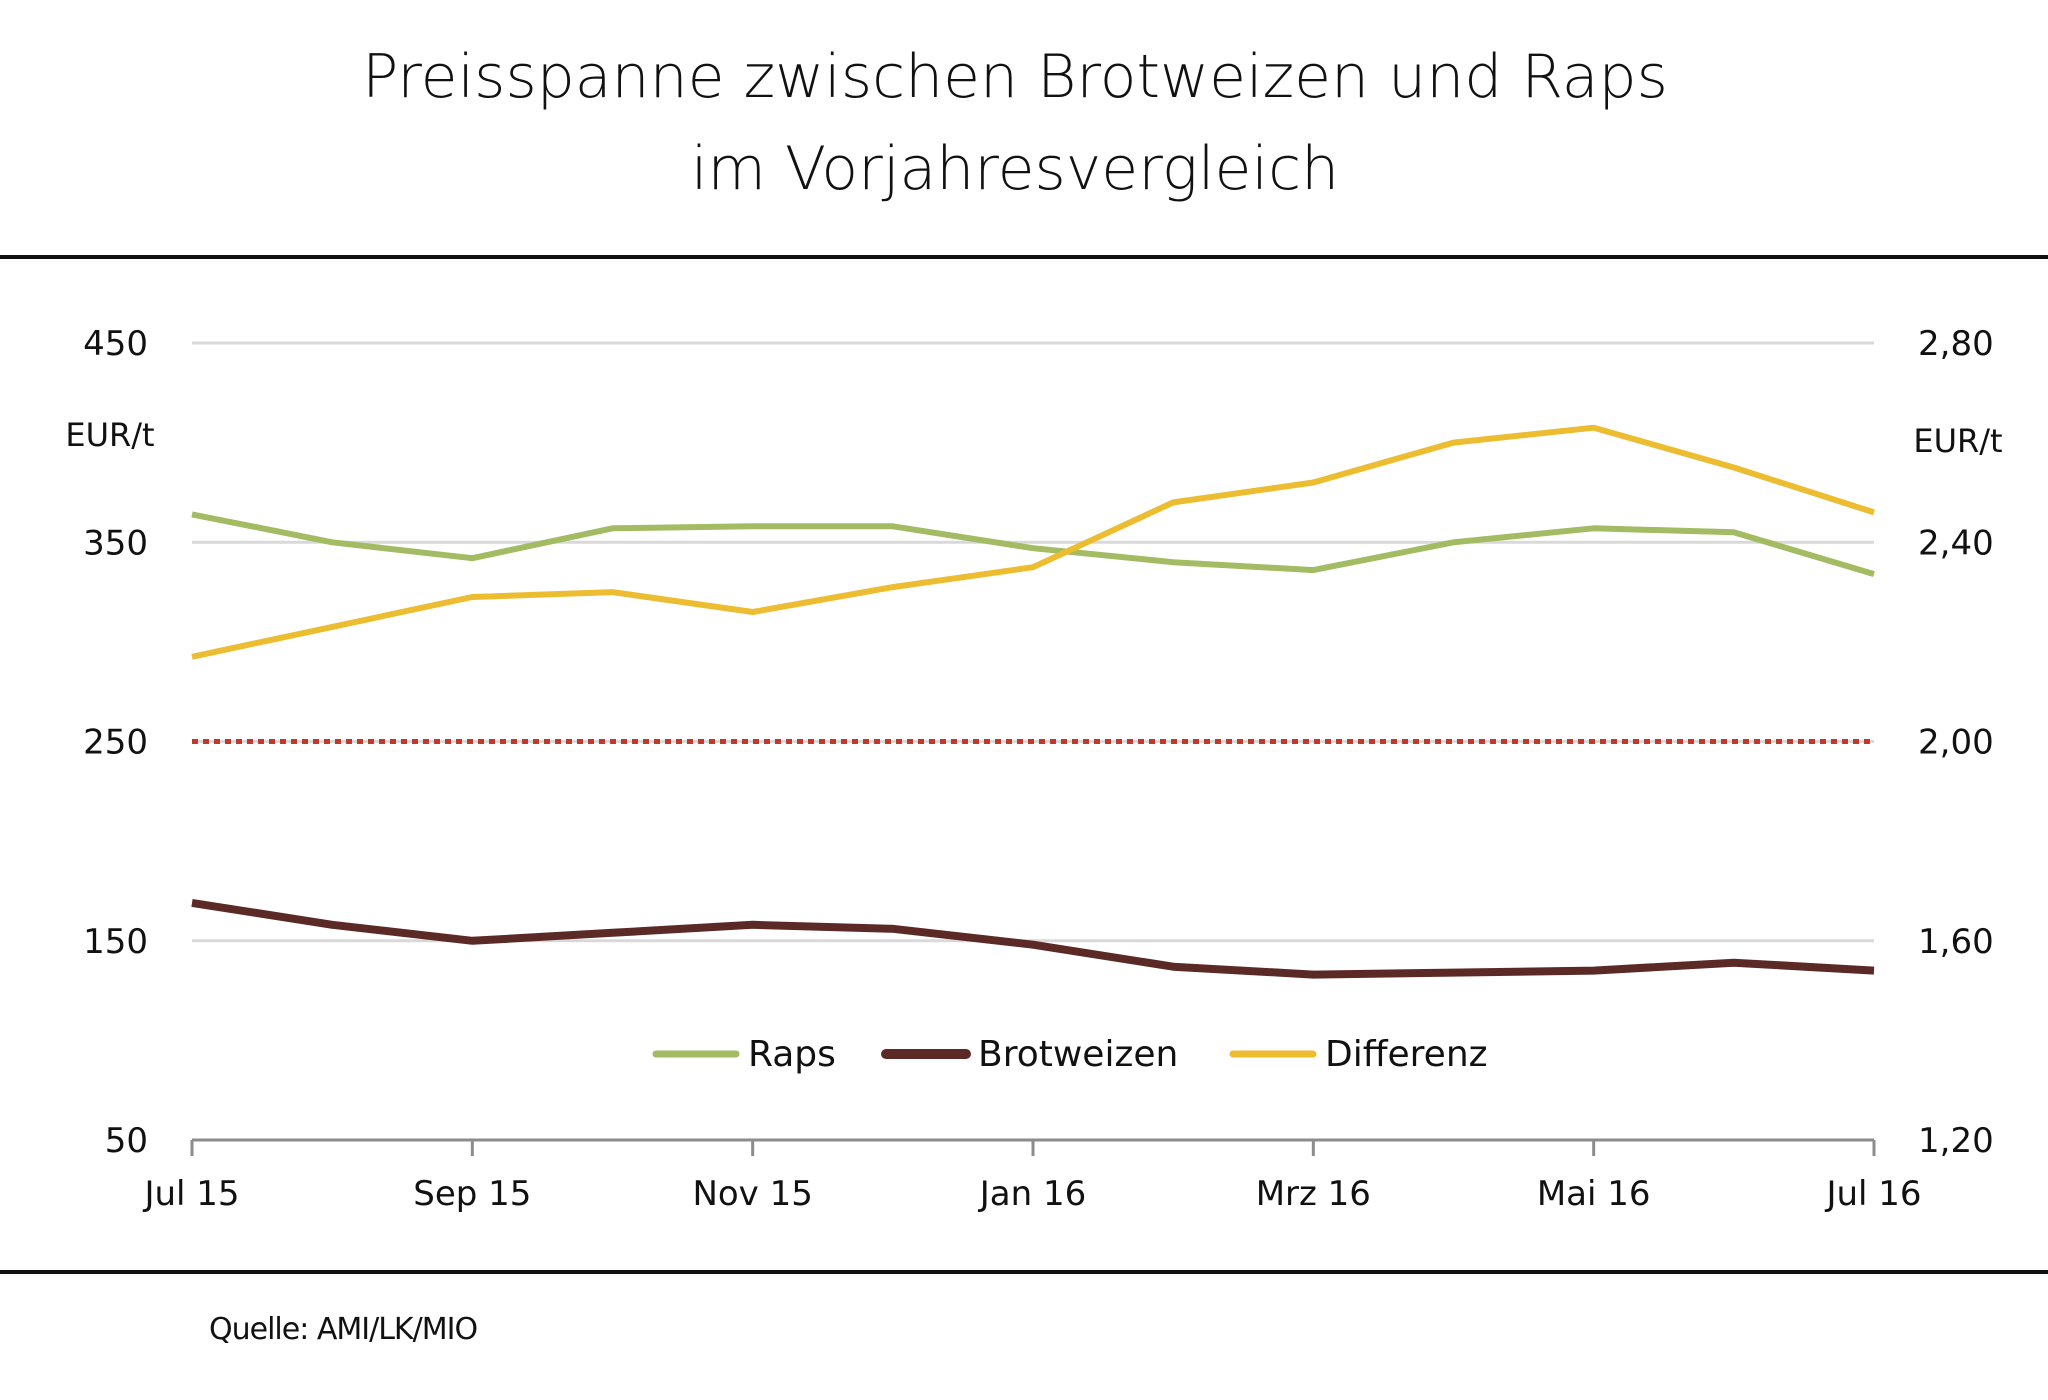  What do you see at coordinates (1024, 1272) in the screenshot?
I see `bottom-divider` at bounding box center [1024, 1272].